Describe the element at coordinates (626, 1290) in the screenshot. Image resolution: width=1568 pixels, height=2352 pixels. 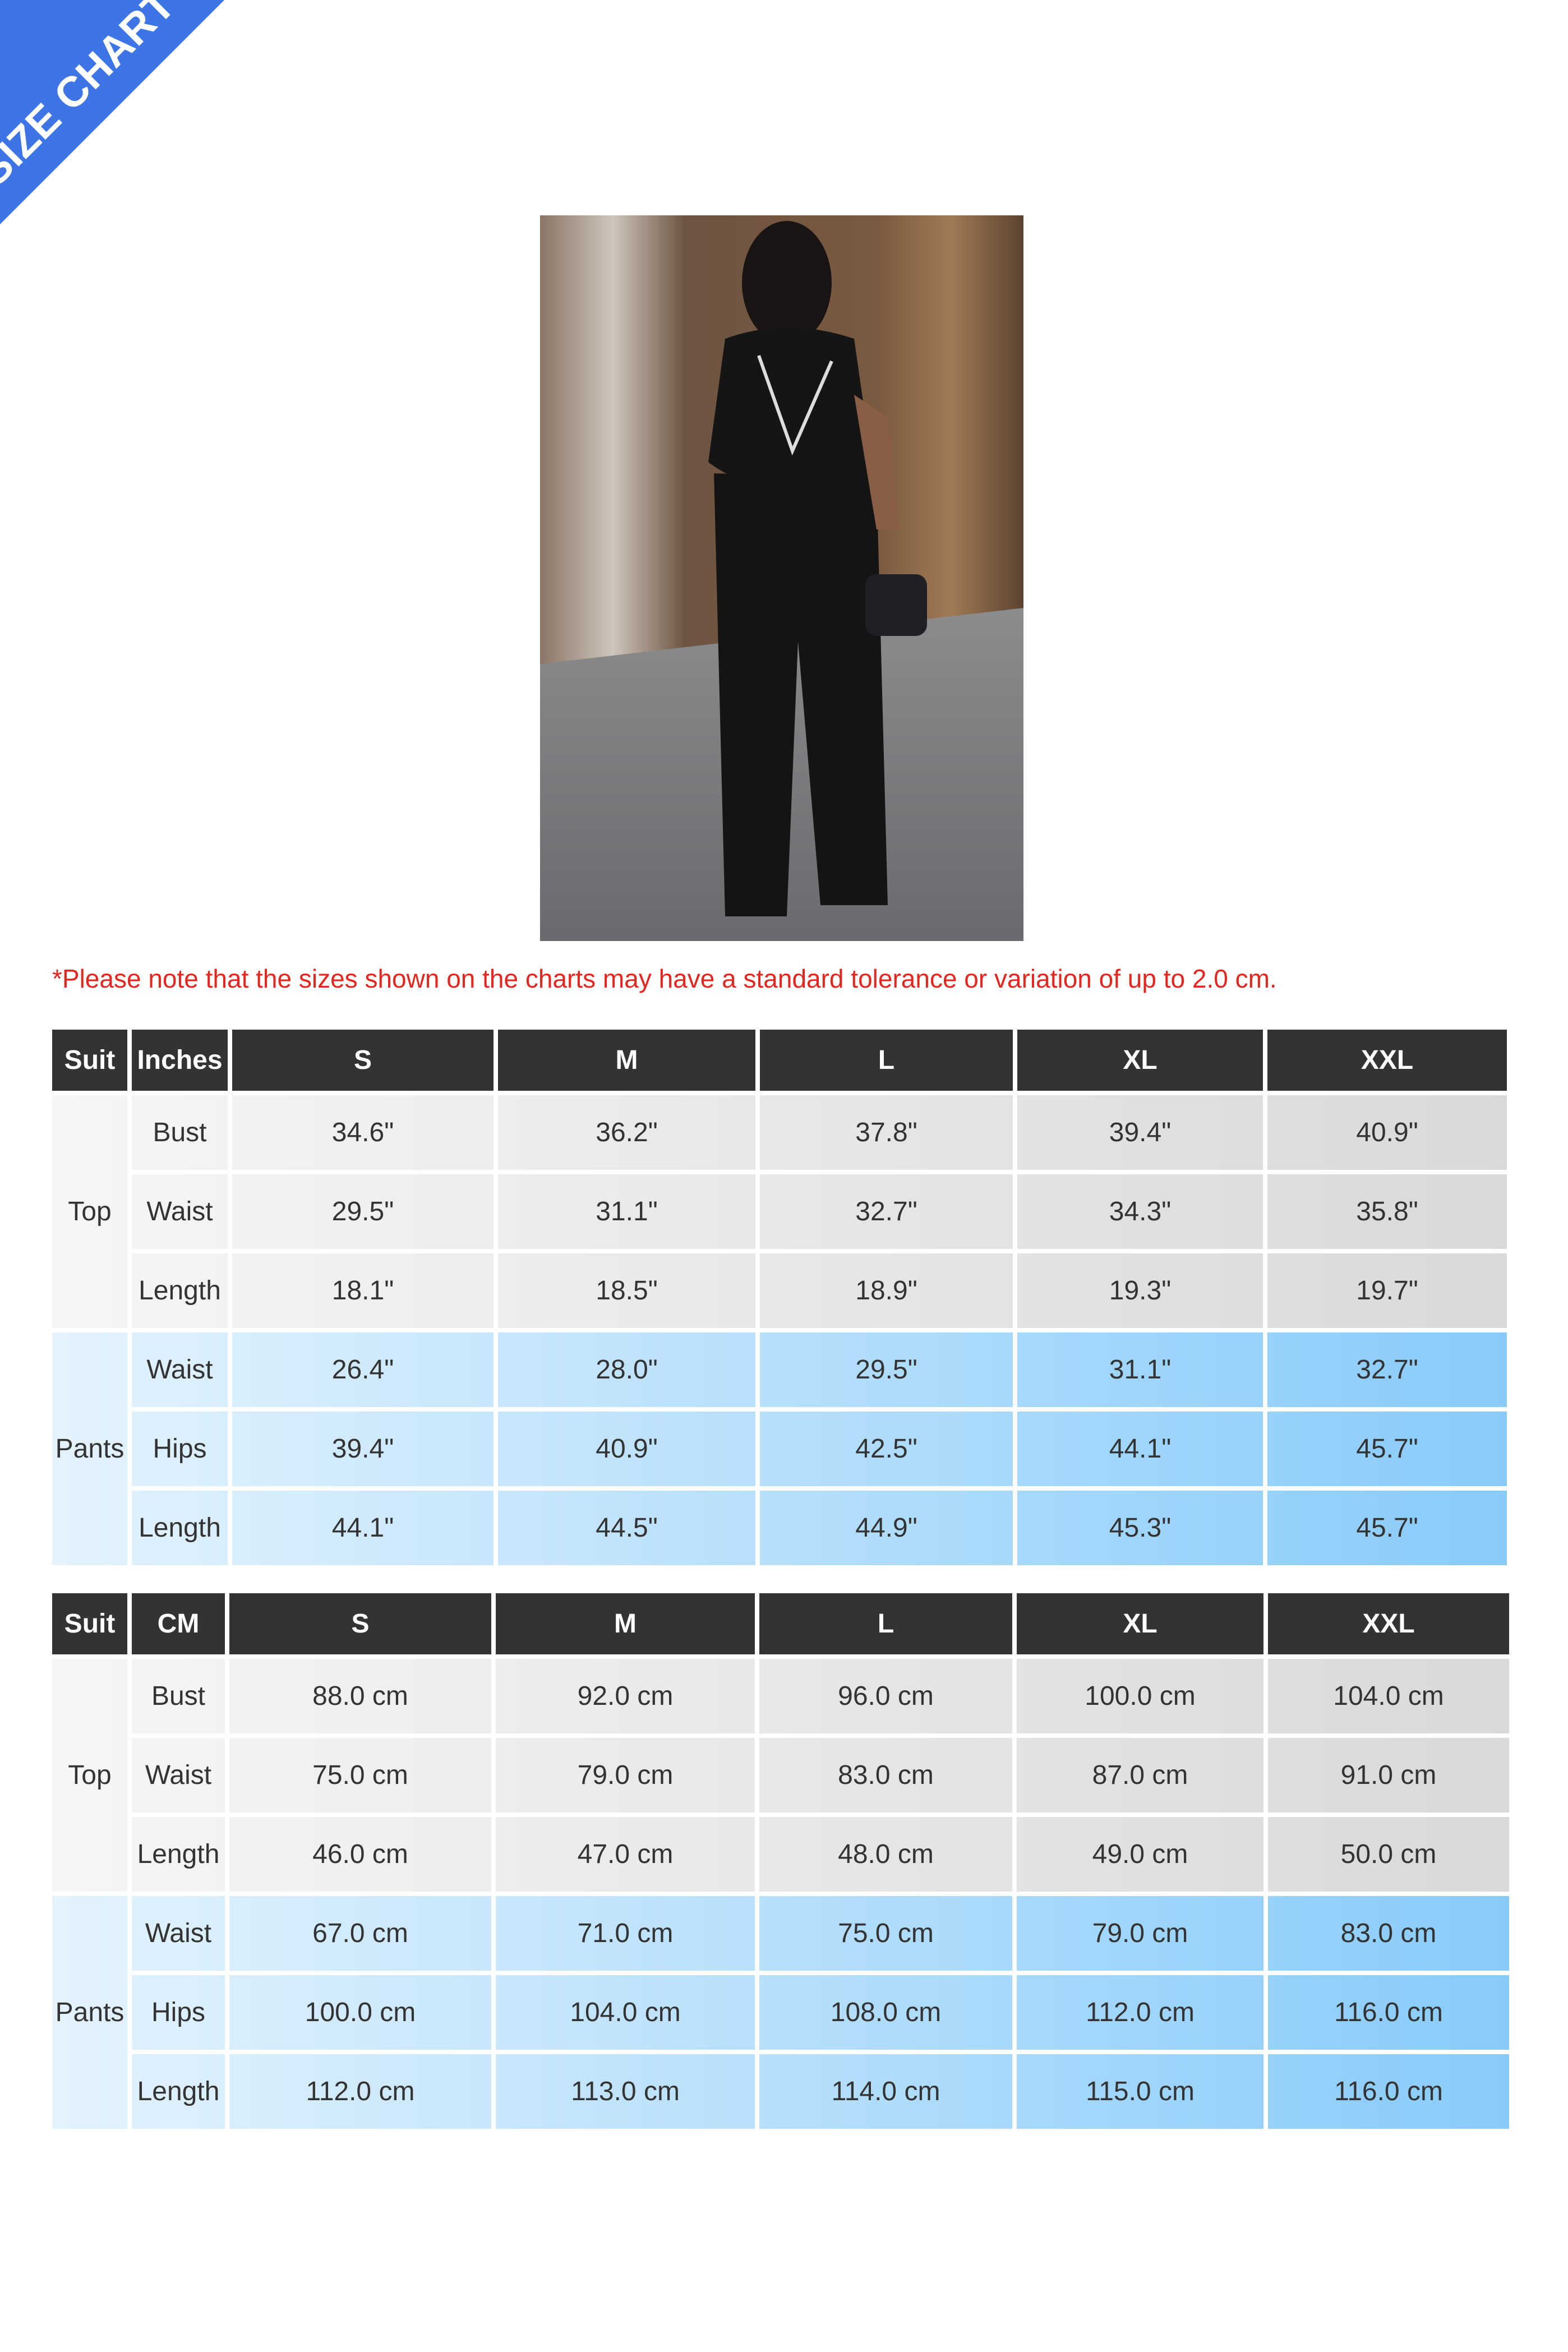
I see `size-value-cell: 18.5"` at that location.